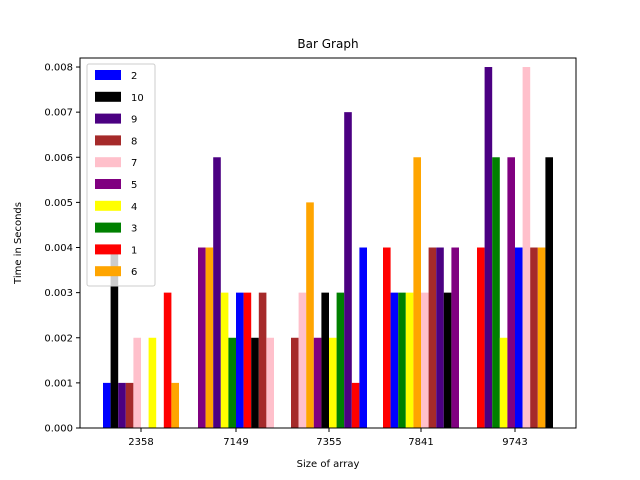  I want to click on legend-label: 9, so click(134, 120).